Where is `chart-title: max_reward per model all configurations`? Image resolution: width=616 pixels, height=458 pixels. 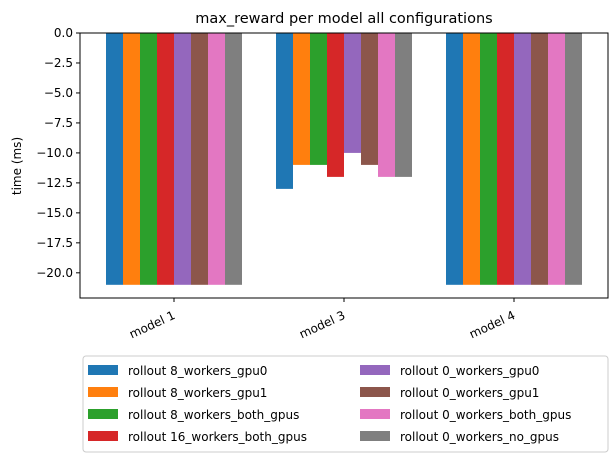 chart-title: max_reward per model all configurations is located at coordinates (343, 19).